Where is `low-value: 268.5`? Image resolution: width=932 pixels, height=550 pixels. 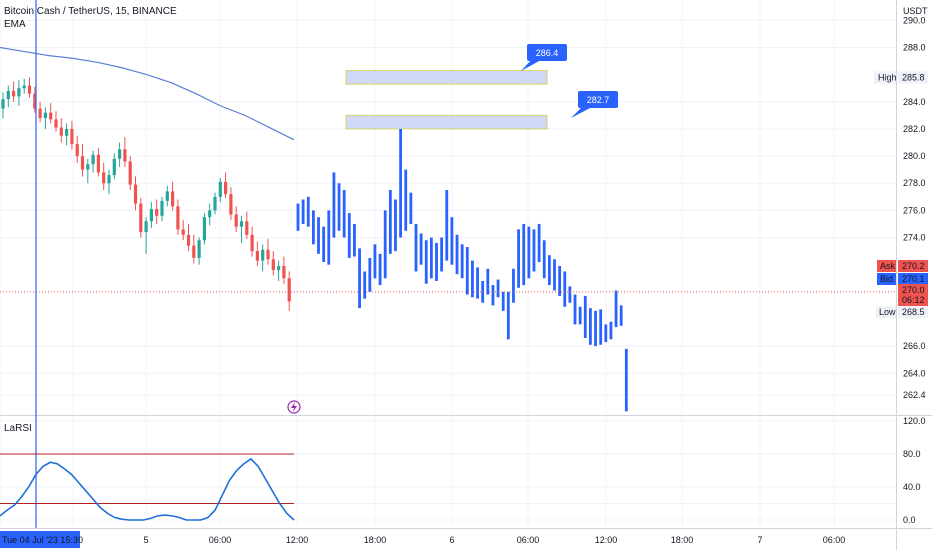 low-value: 268.5 is located at coordinates (913, 312).